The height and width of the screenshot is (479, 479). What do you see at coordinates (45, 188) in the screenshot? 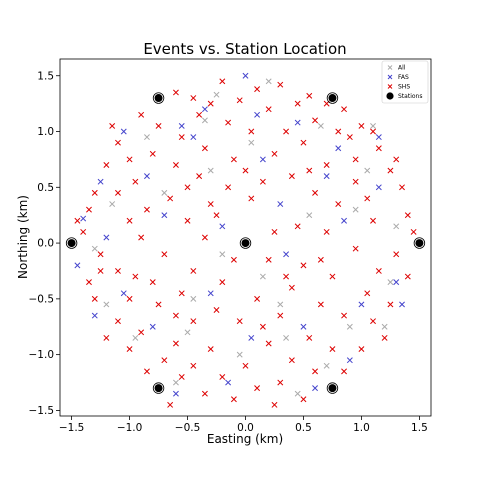
I see `y-tick-label: 0.5` at bounding box center [45, 188].